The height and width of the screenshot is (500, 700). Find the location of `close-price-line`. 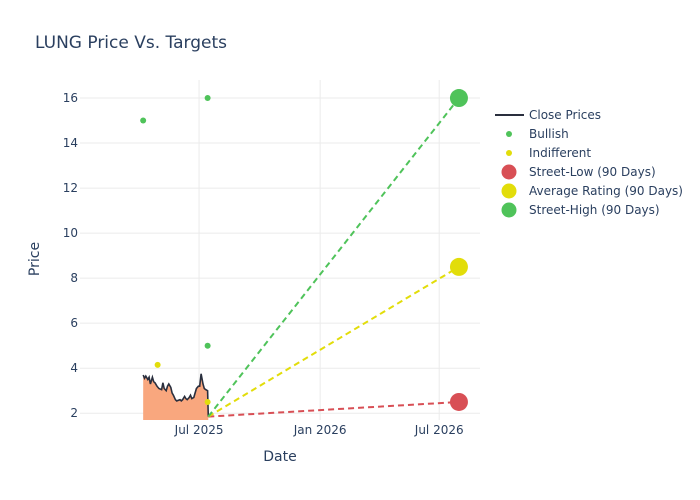

close-price-line is located at coordinates (176, 395).